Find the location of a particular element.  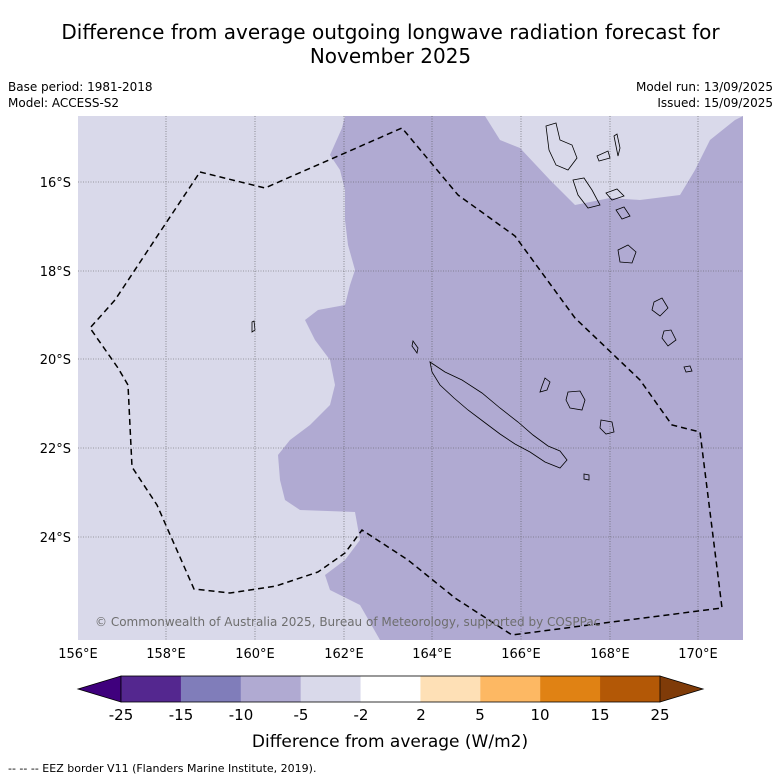

latitude-labels: 16°S 18°S 20°S 22°S 24°S is located at coordinates (55, 361).